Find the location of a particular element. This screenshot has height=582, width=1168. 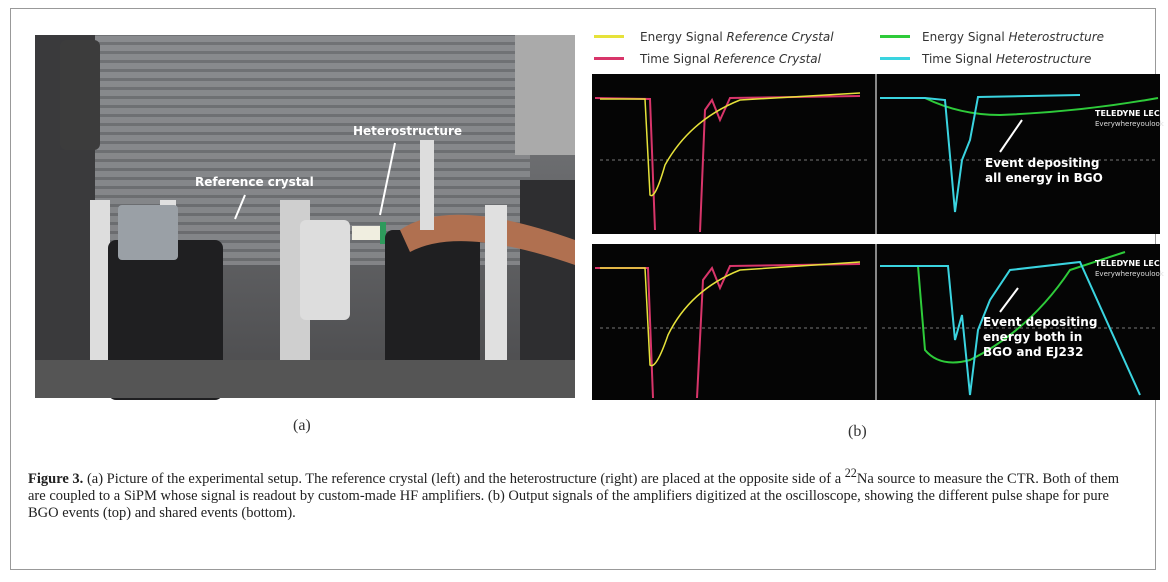

caption-sup: 22 is located at coordinates (850, 473).